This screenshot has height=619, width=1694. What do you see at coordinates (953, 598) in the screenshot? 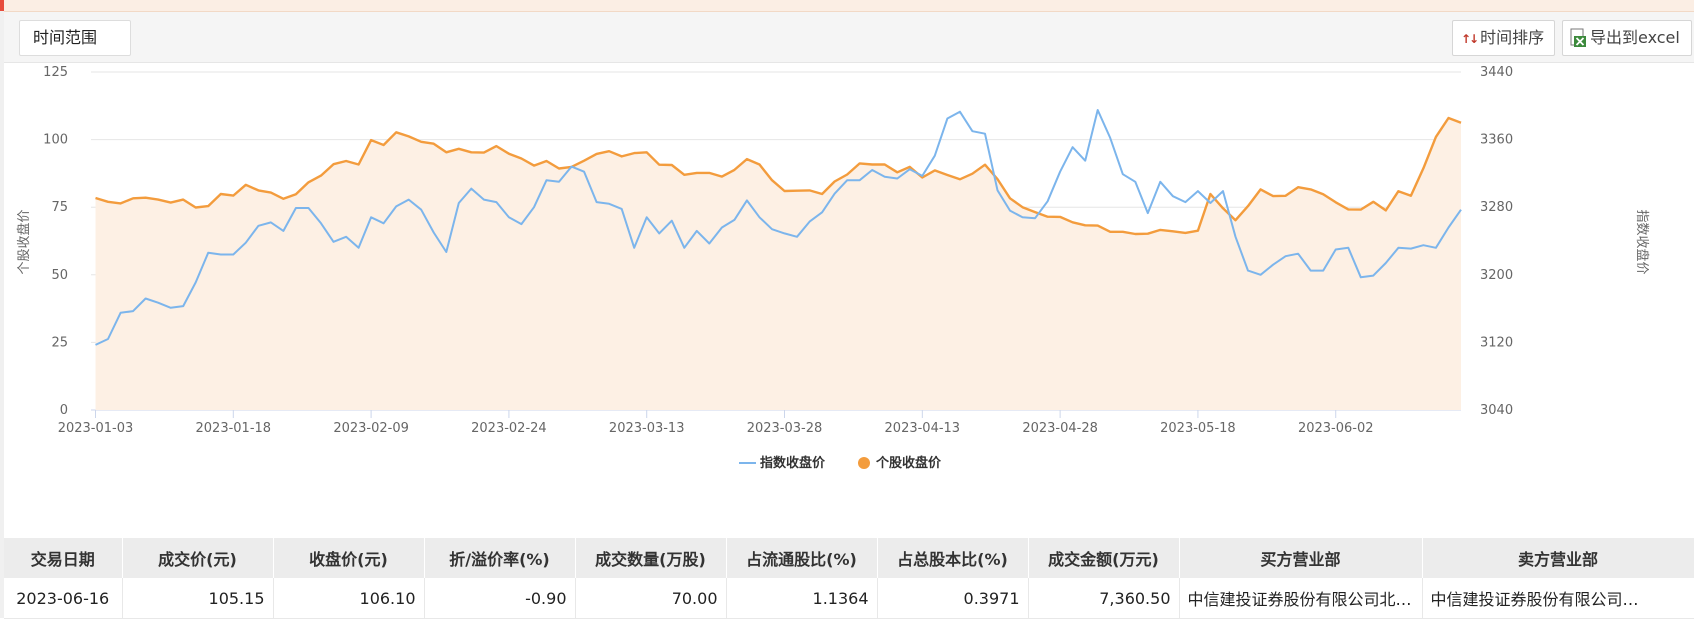
I see `cell-total-ratio: 0.3971` at bounding box center [953, 598].